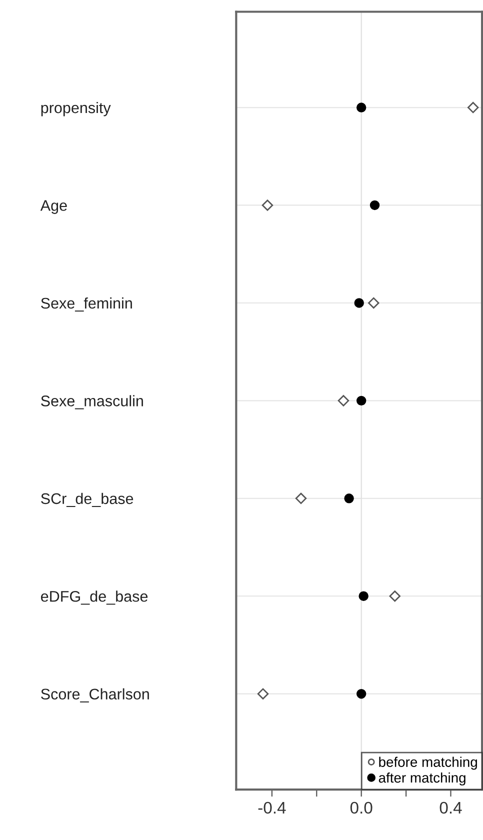 The height and width of the screenshot is (840, 483). Describe the element at coordinates (92, 402) in the screenshot. I see `y-tick-label: Sexe_masculin` at that location.